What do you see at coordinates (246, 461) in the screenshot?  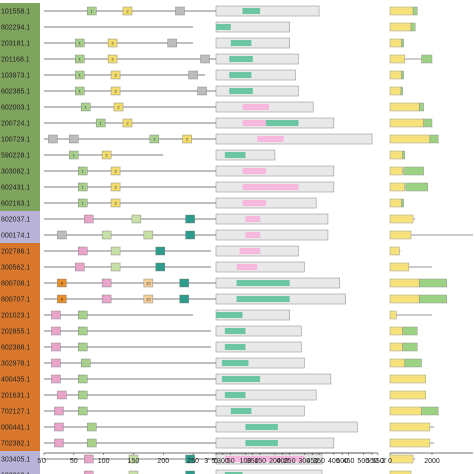 I see `domain-tick-label: 100` at bounding box center [246, 461].